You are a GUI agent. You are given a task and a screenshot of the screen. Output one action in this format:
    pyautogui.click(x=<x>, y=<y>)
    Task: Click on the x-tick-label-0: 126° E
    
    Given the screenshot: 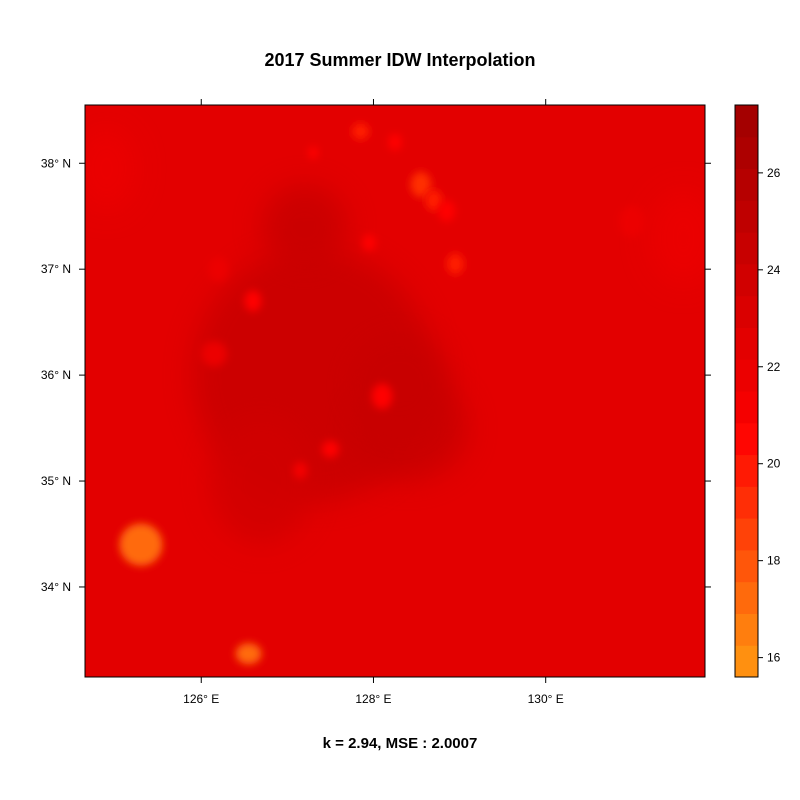 What is the action you would take?
    pyautogui.click(x=201, y=699)
    